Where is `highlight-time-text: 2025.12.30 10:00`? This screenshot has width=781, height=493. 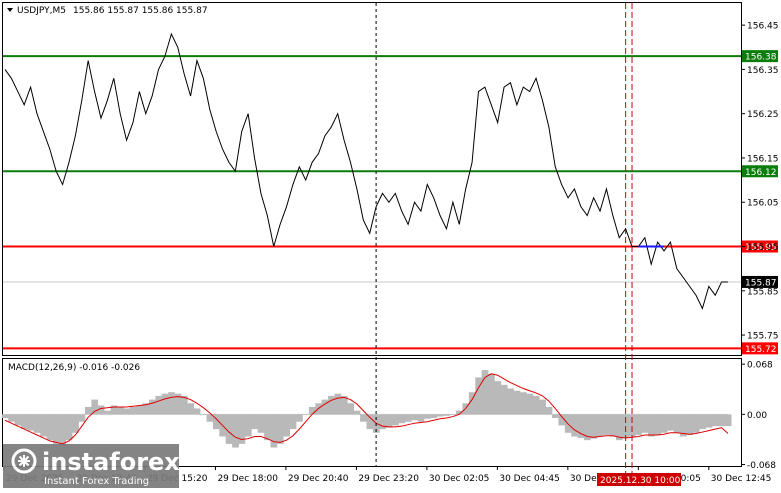 highlight-time-text: 2025.12.30 10:00 is located at coordinates (640, 481).